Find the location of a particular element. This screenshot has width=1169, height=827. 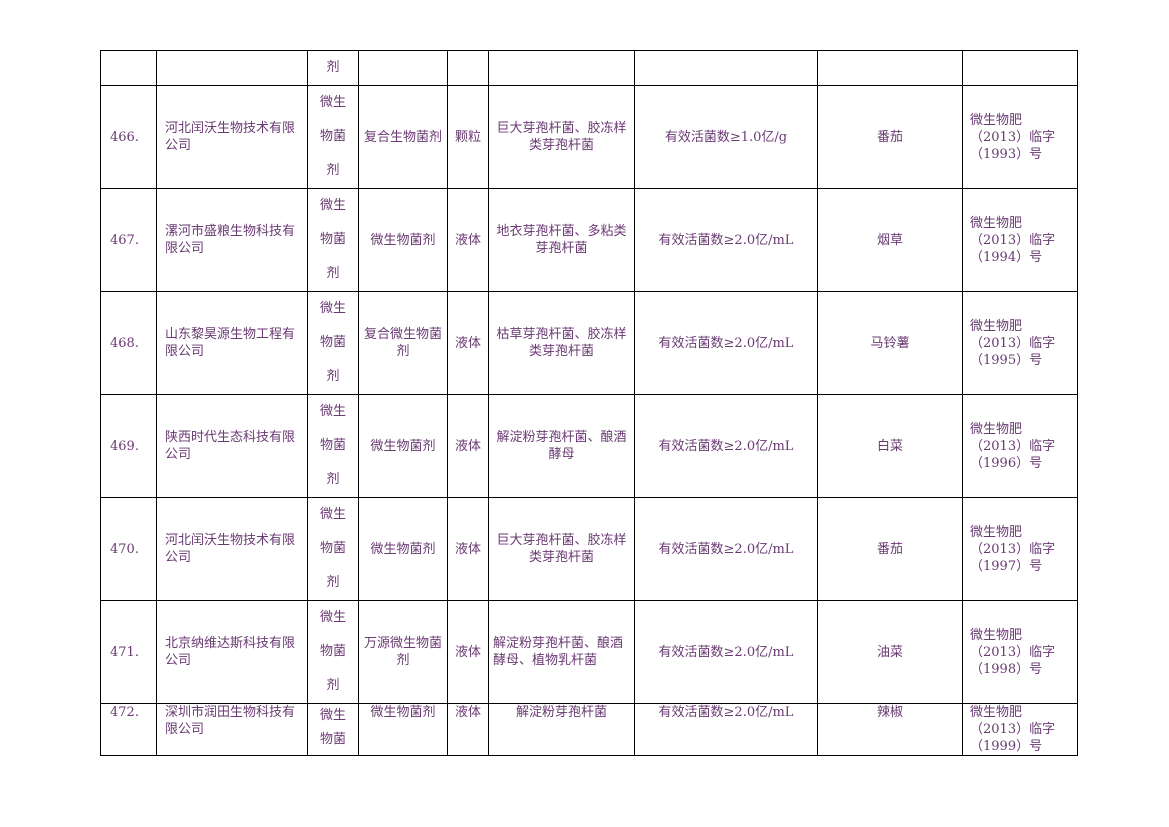

strain-list: 解淀粉芽孢杆菌 is located at coordinates (561, 729).